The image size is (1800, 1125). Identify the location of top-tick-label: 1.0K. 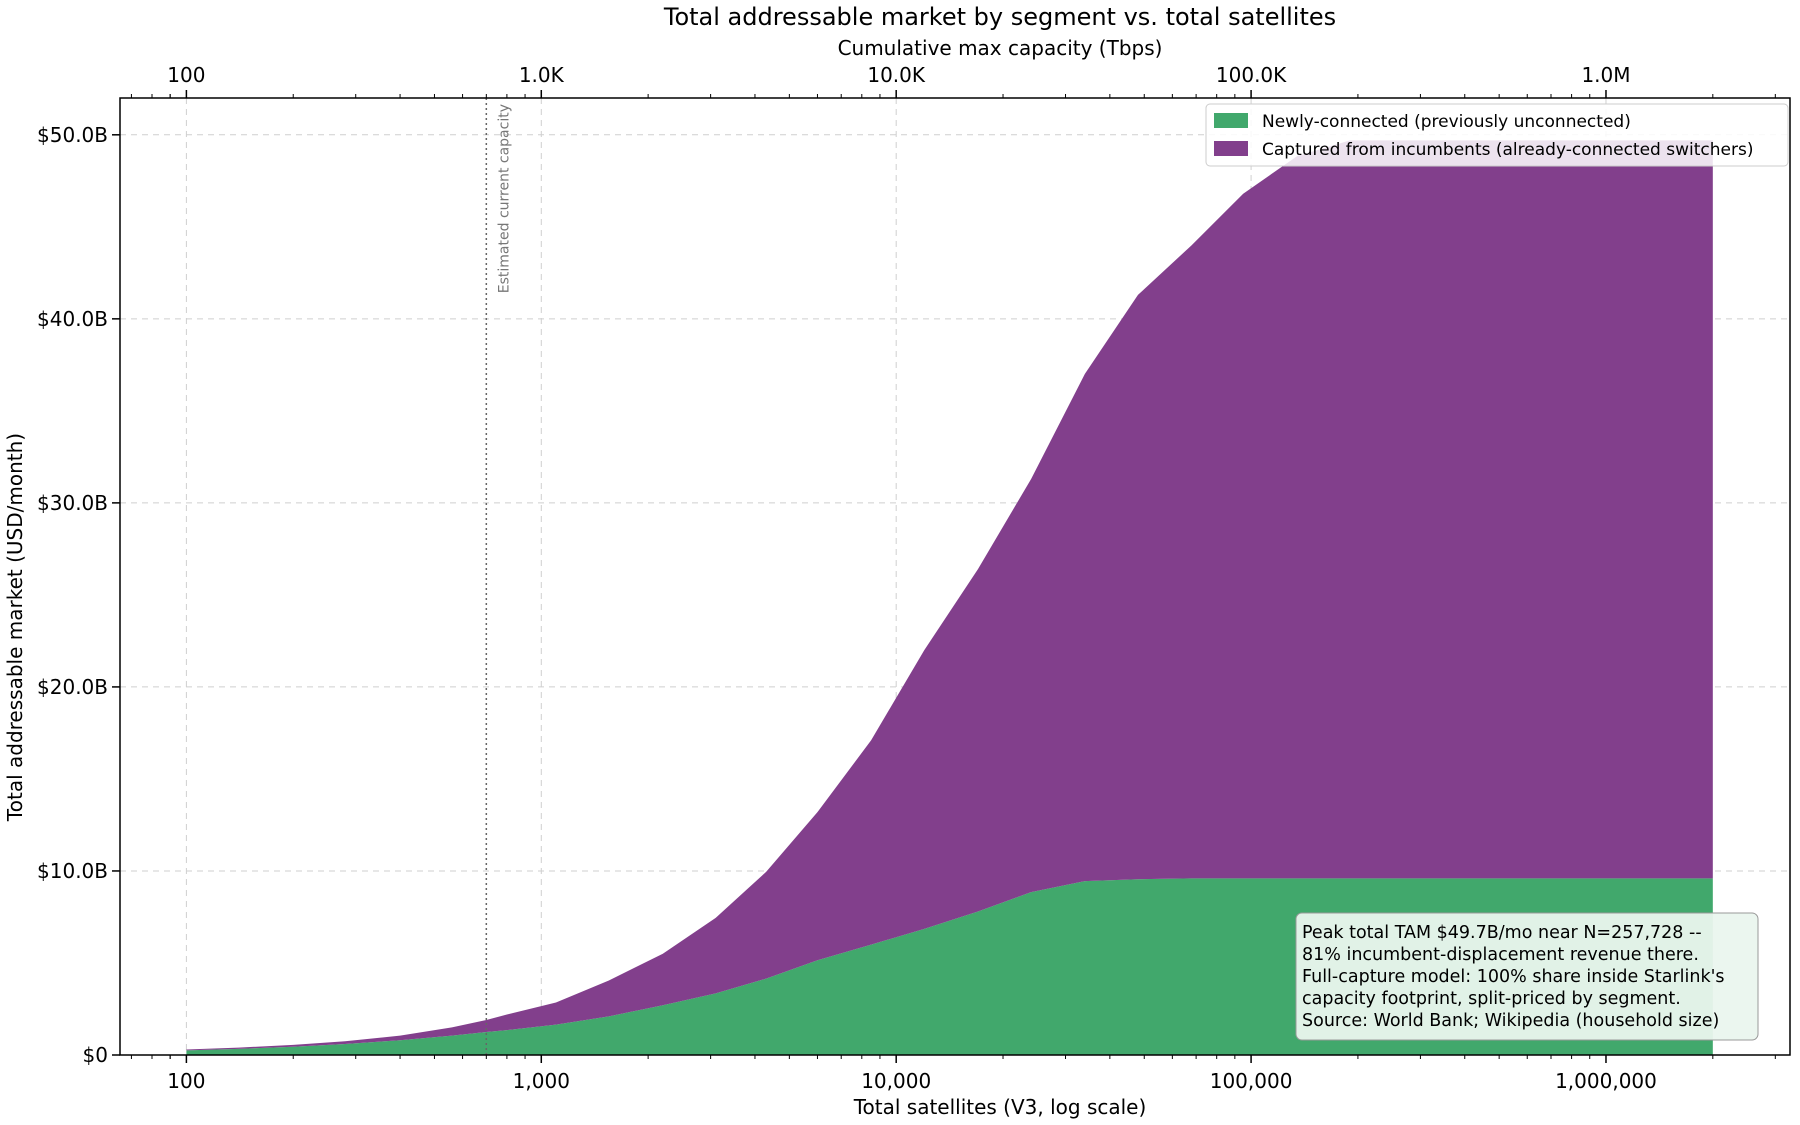
(542, 75).